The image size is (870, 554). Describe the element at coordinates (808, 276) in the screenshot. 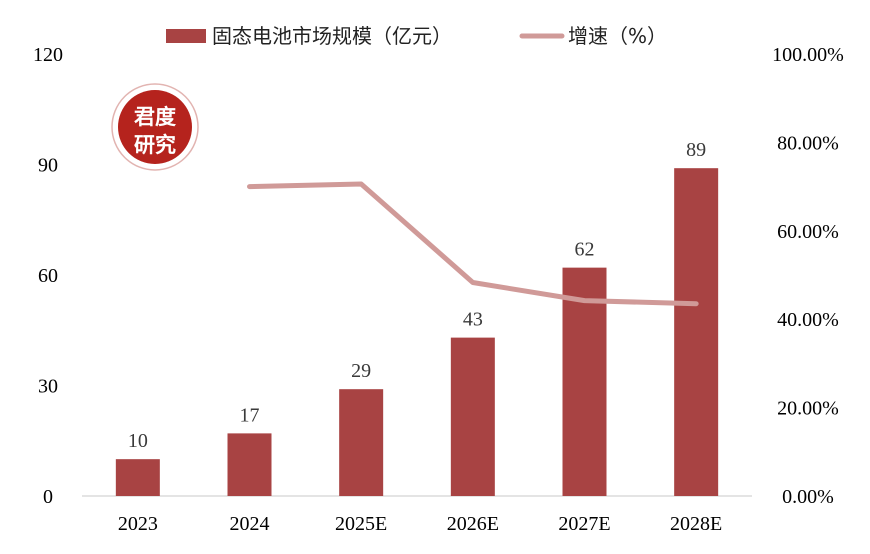

I see `right-axis-ticks: 0.00% 20.00% 40.00% 60.00% 80.00% 100.00%` at that location.